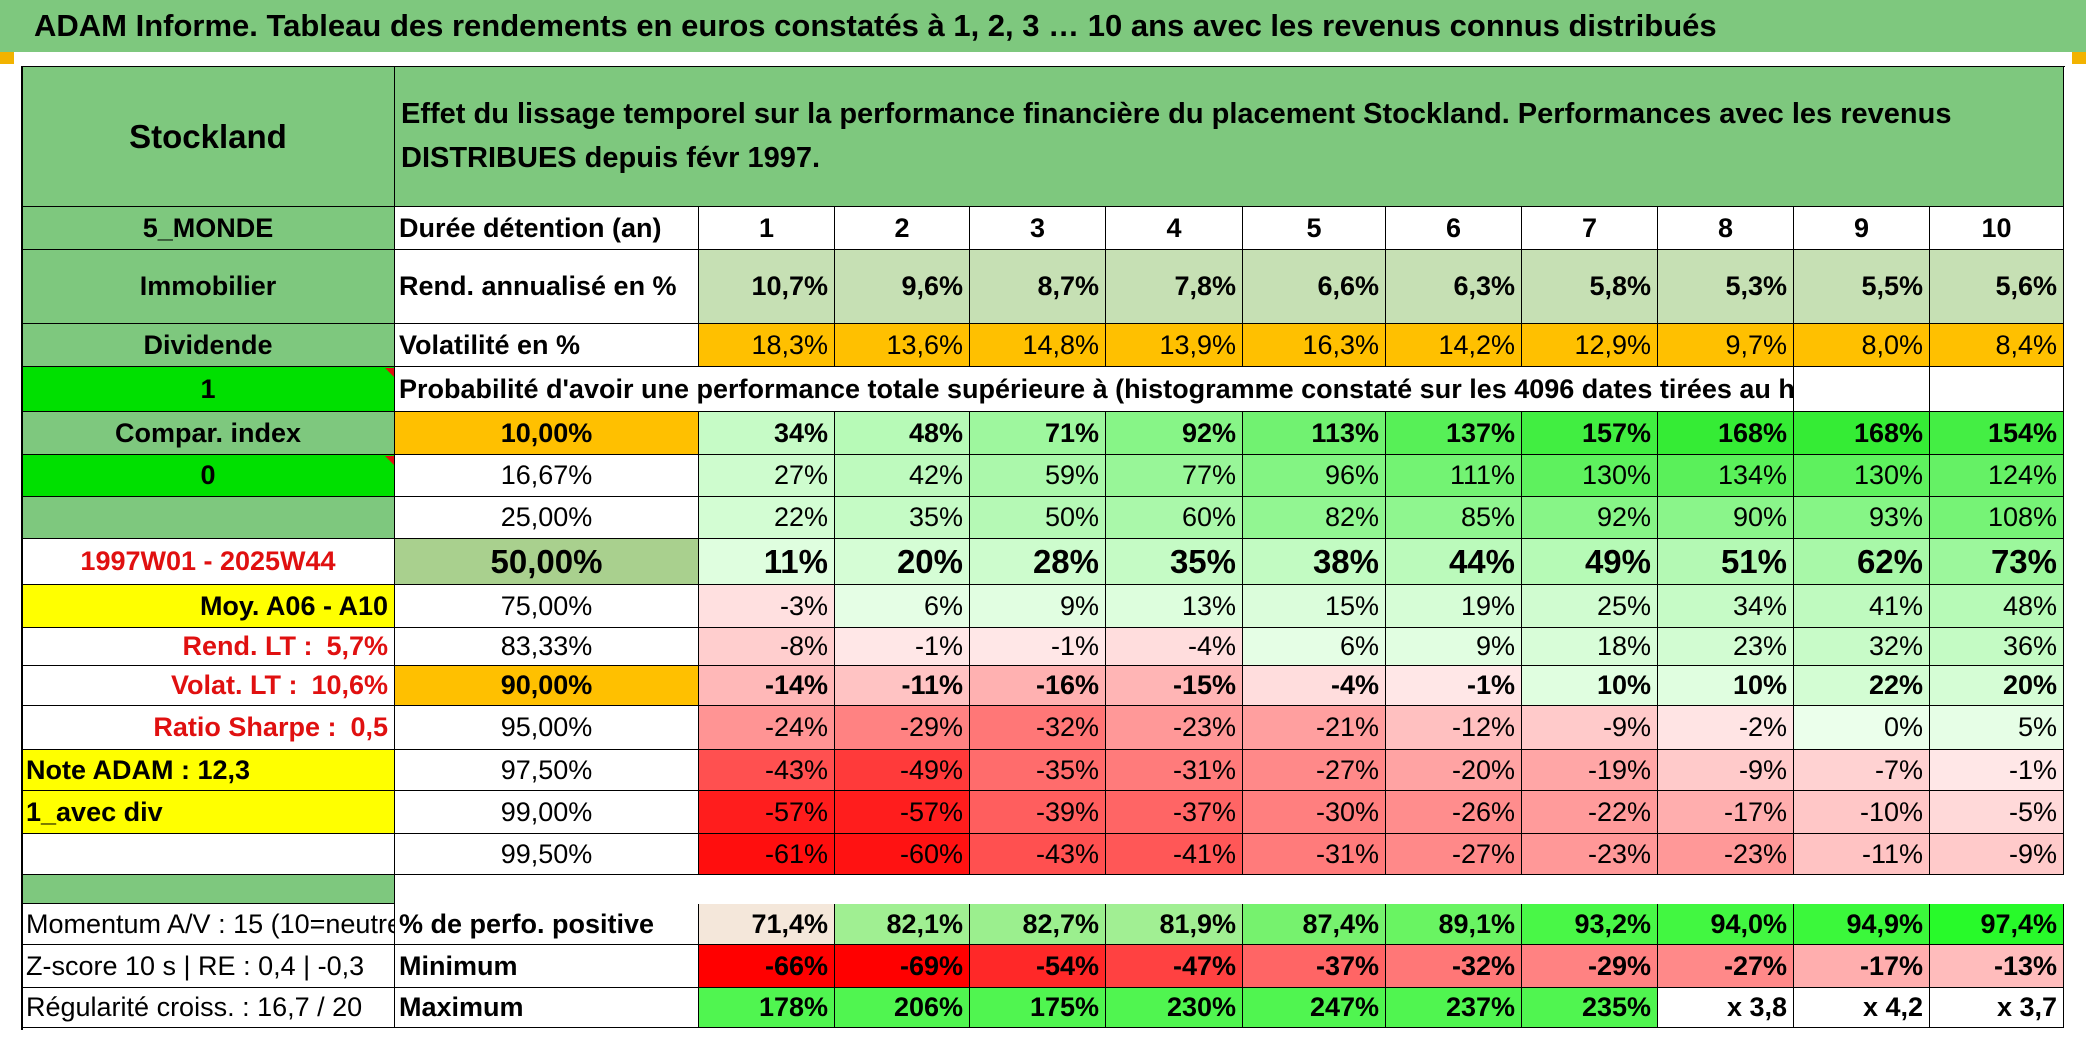 This screenshot has height=1044, width=2086. I want to click on moy-label: Moy. A06 - A10, so click(208, 606).